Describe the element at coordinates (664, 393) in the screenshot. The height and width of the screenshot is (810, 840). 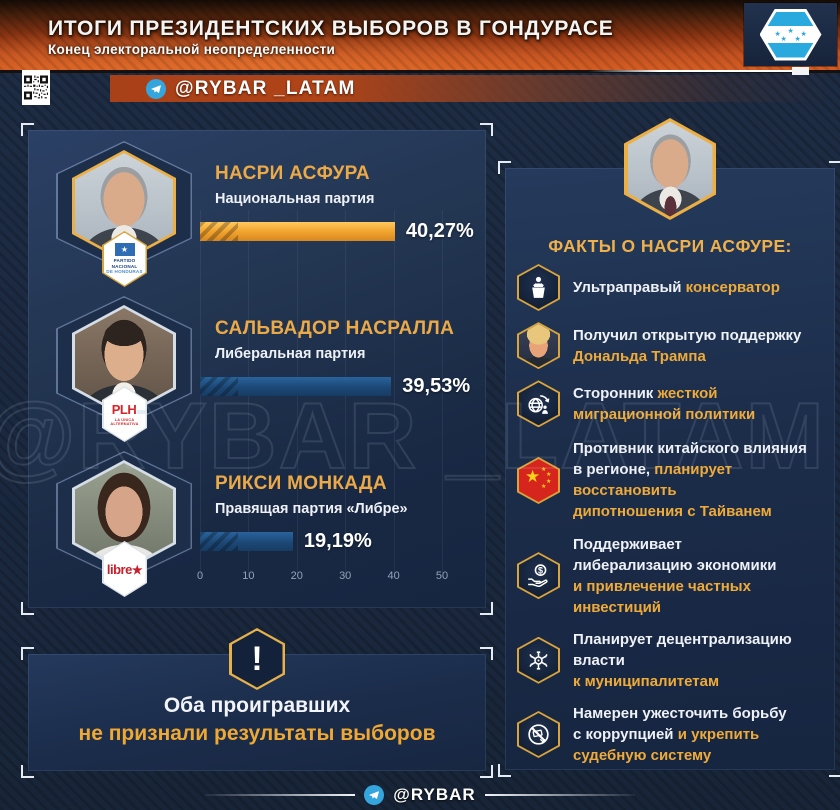
I see `fact-line: Сторонник жесткой` at that location.